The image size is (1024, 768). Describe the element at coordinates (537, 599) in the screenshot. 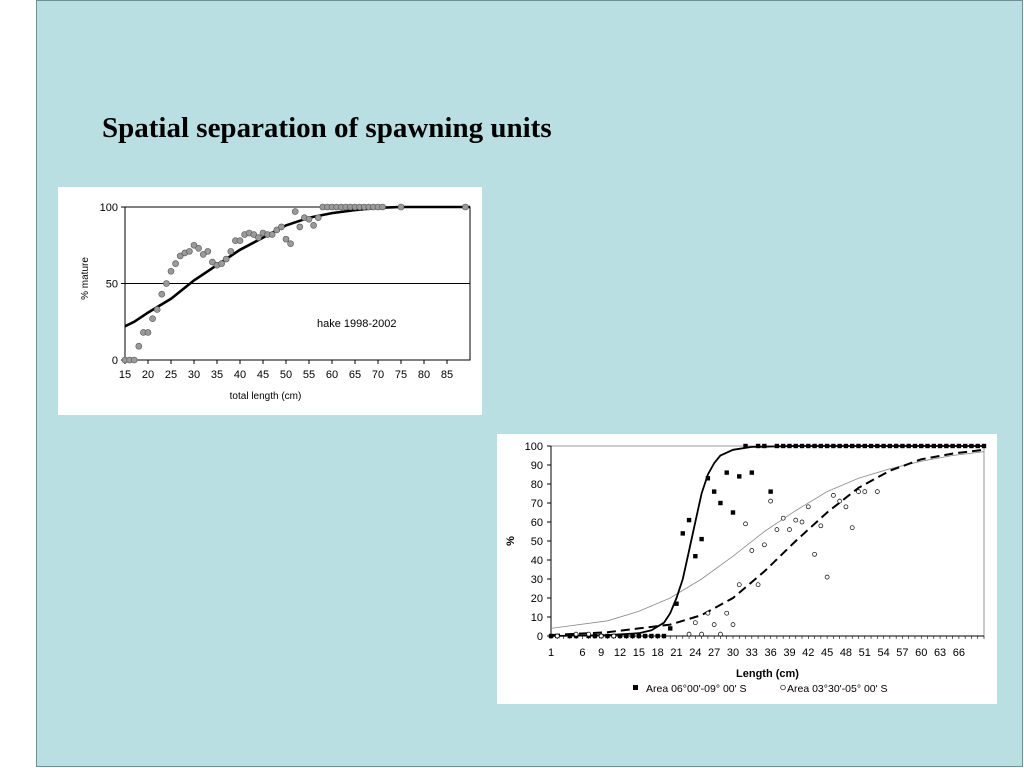

I see `y-tick-label: 20` at that location.